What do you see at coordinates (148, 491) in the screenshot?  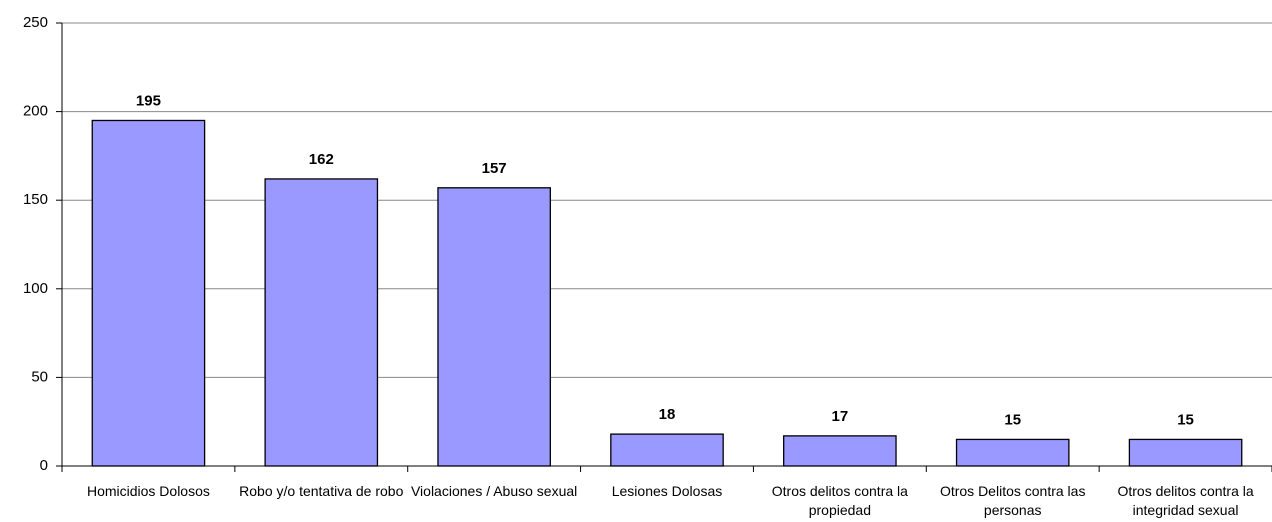 I see `x-tick-label: Homicidios Dolosos` at bounding box center [148, 491].